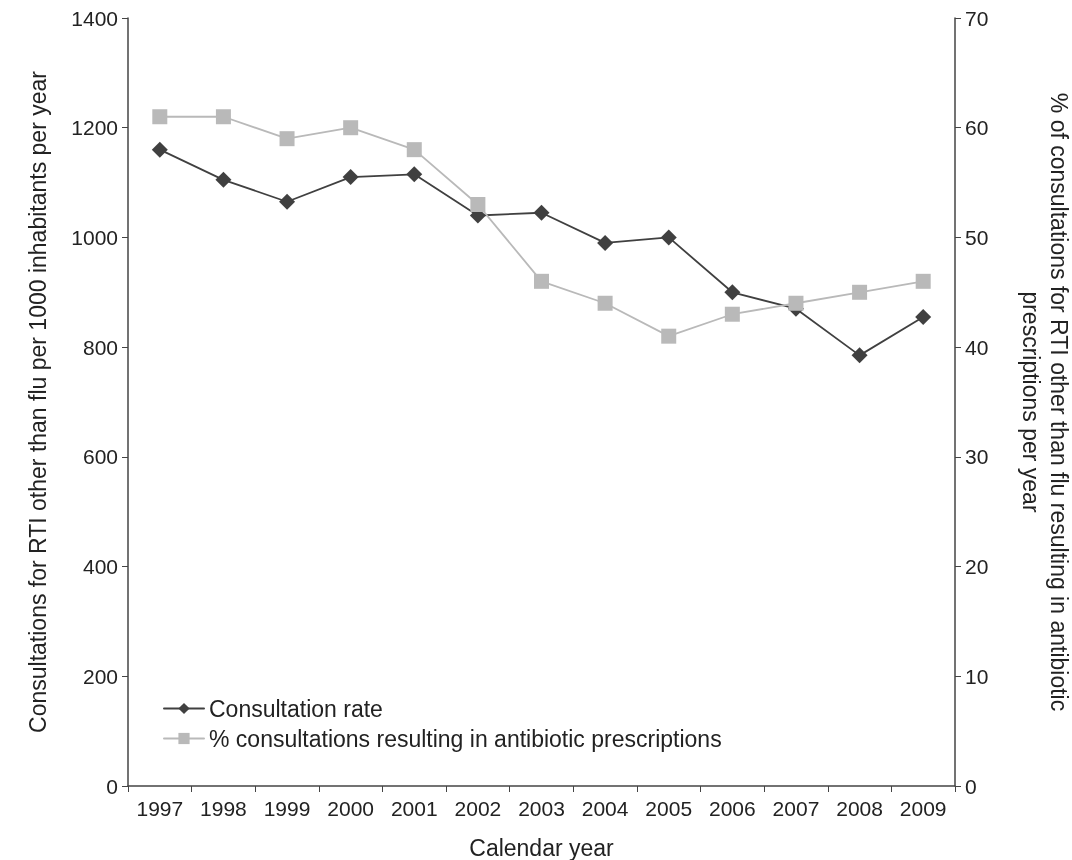 This screenshot has width=1072, height=860. What do you see at coordinates (669, 808) in the screenshot?
I see `x-tick-label: 2005` at bounding box center [669, 808].